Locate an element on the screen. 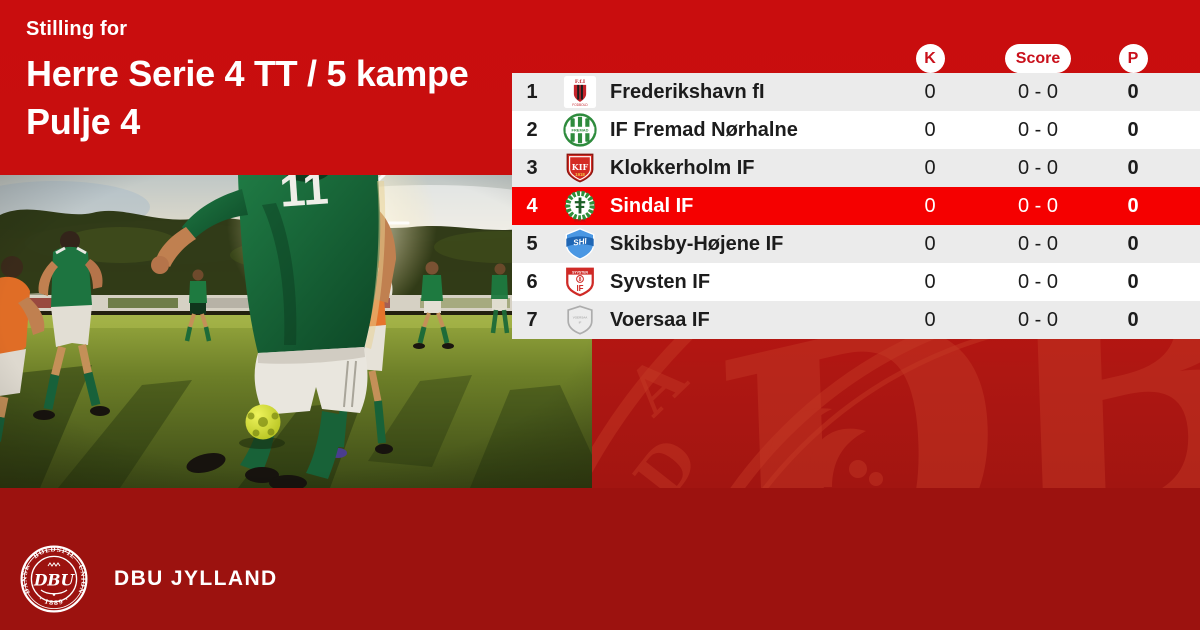  klokkerholm-if-logo: KIF 1918 is located at coordinates (580, 168).